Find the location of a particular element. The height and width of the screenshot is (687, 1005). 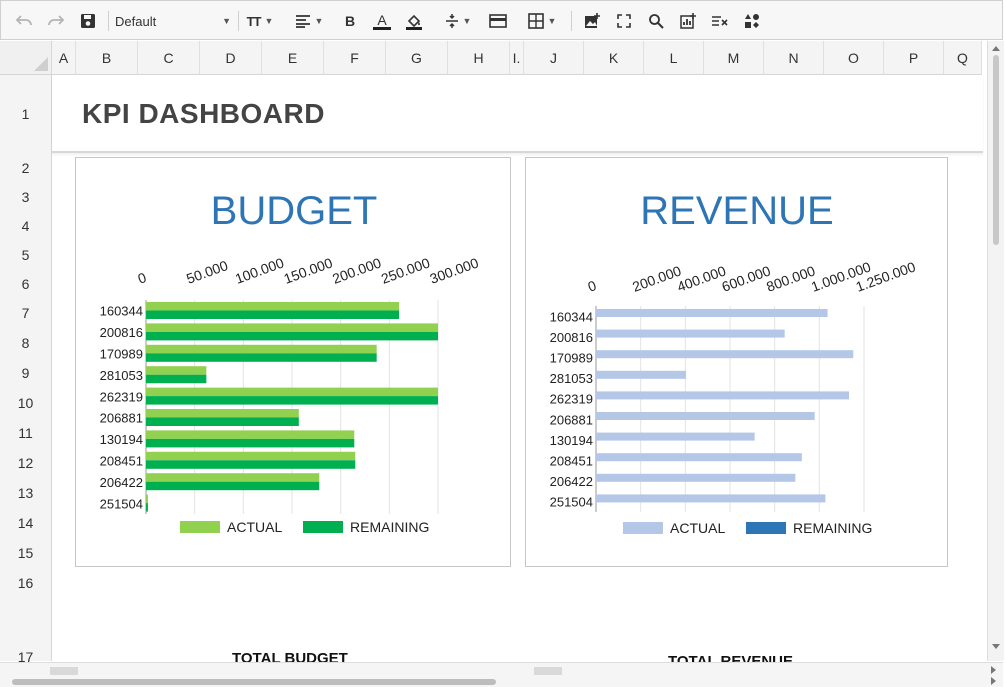

row-header-17: 17 is located at coordinates (26, 652).